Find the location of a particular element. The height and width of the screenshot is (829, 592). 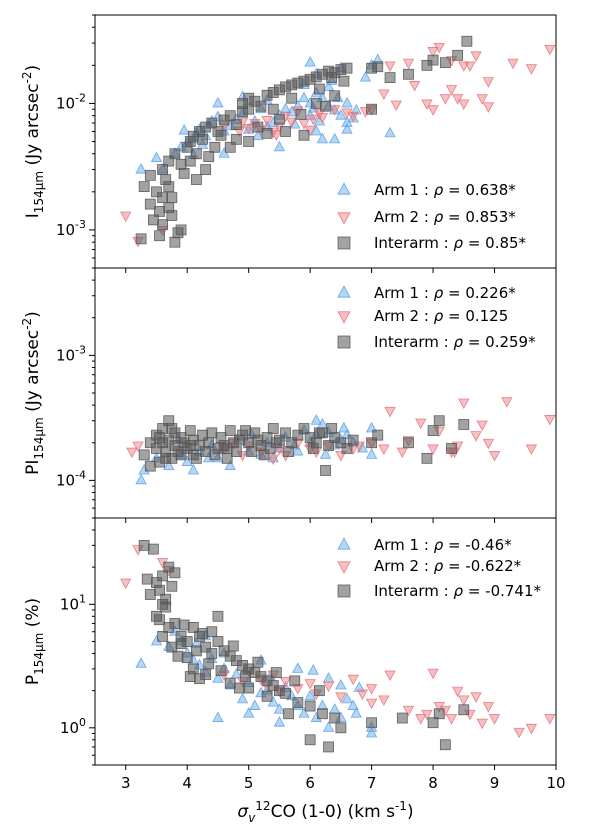

x-axis-label: σv12CO (1-0) (km s-1) is located at coordinates (325, 812).